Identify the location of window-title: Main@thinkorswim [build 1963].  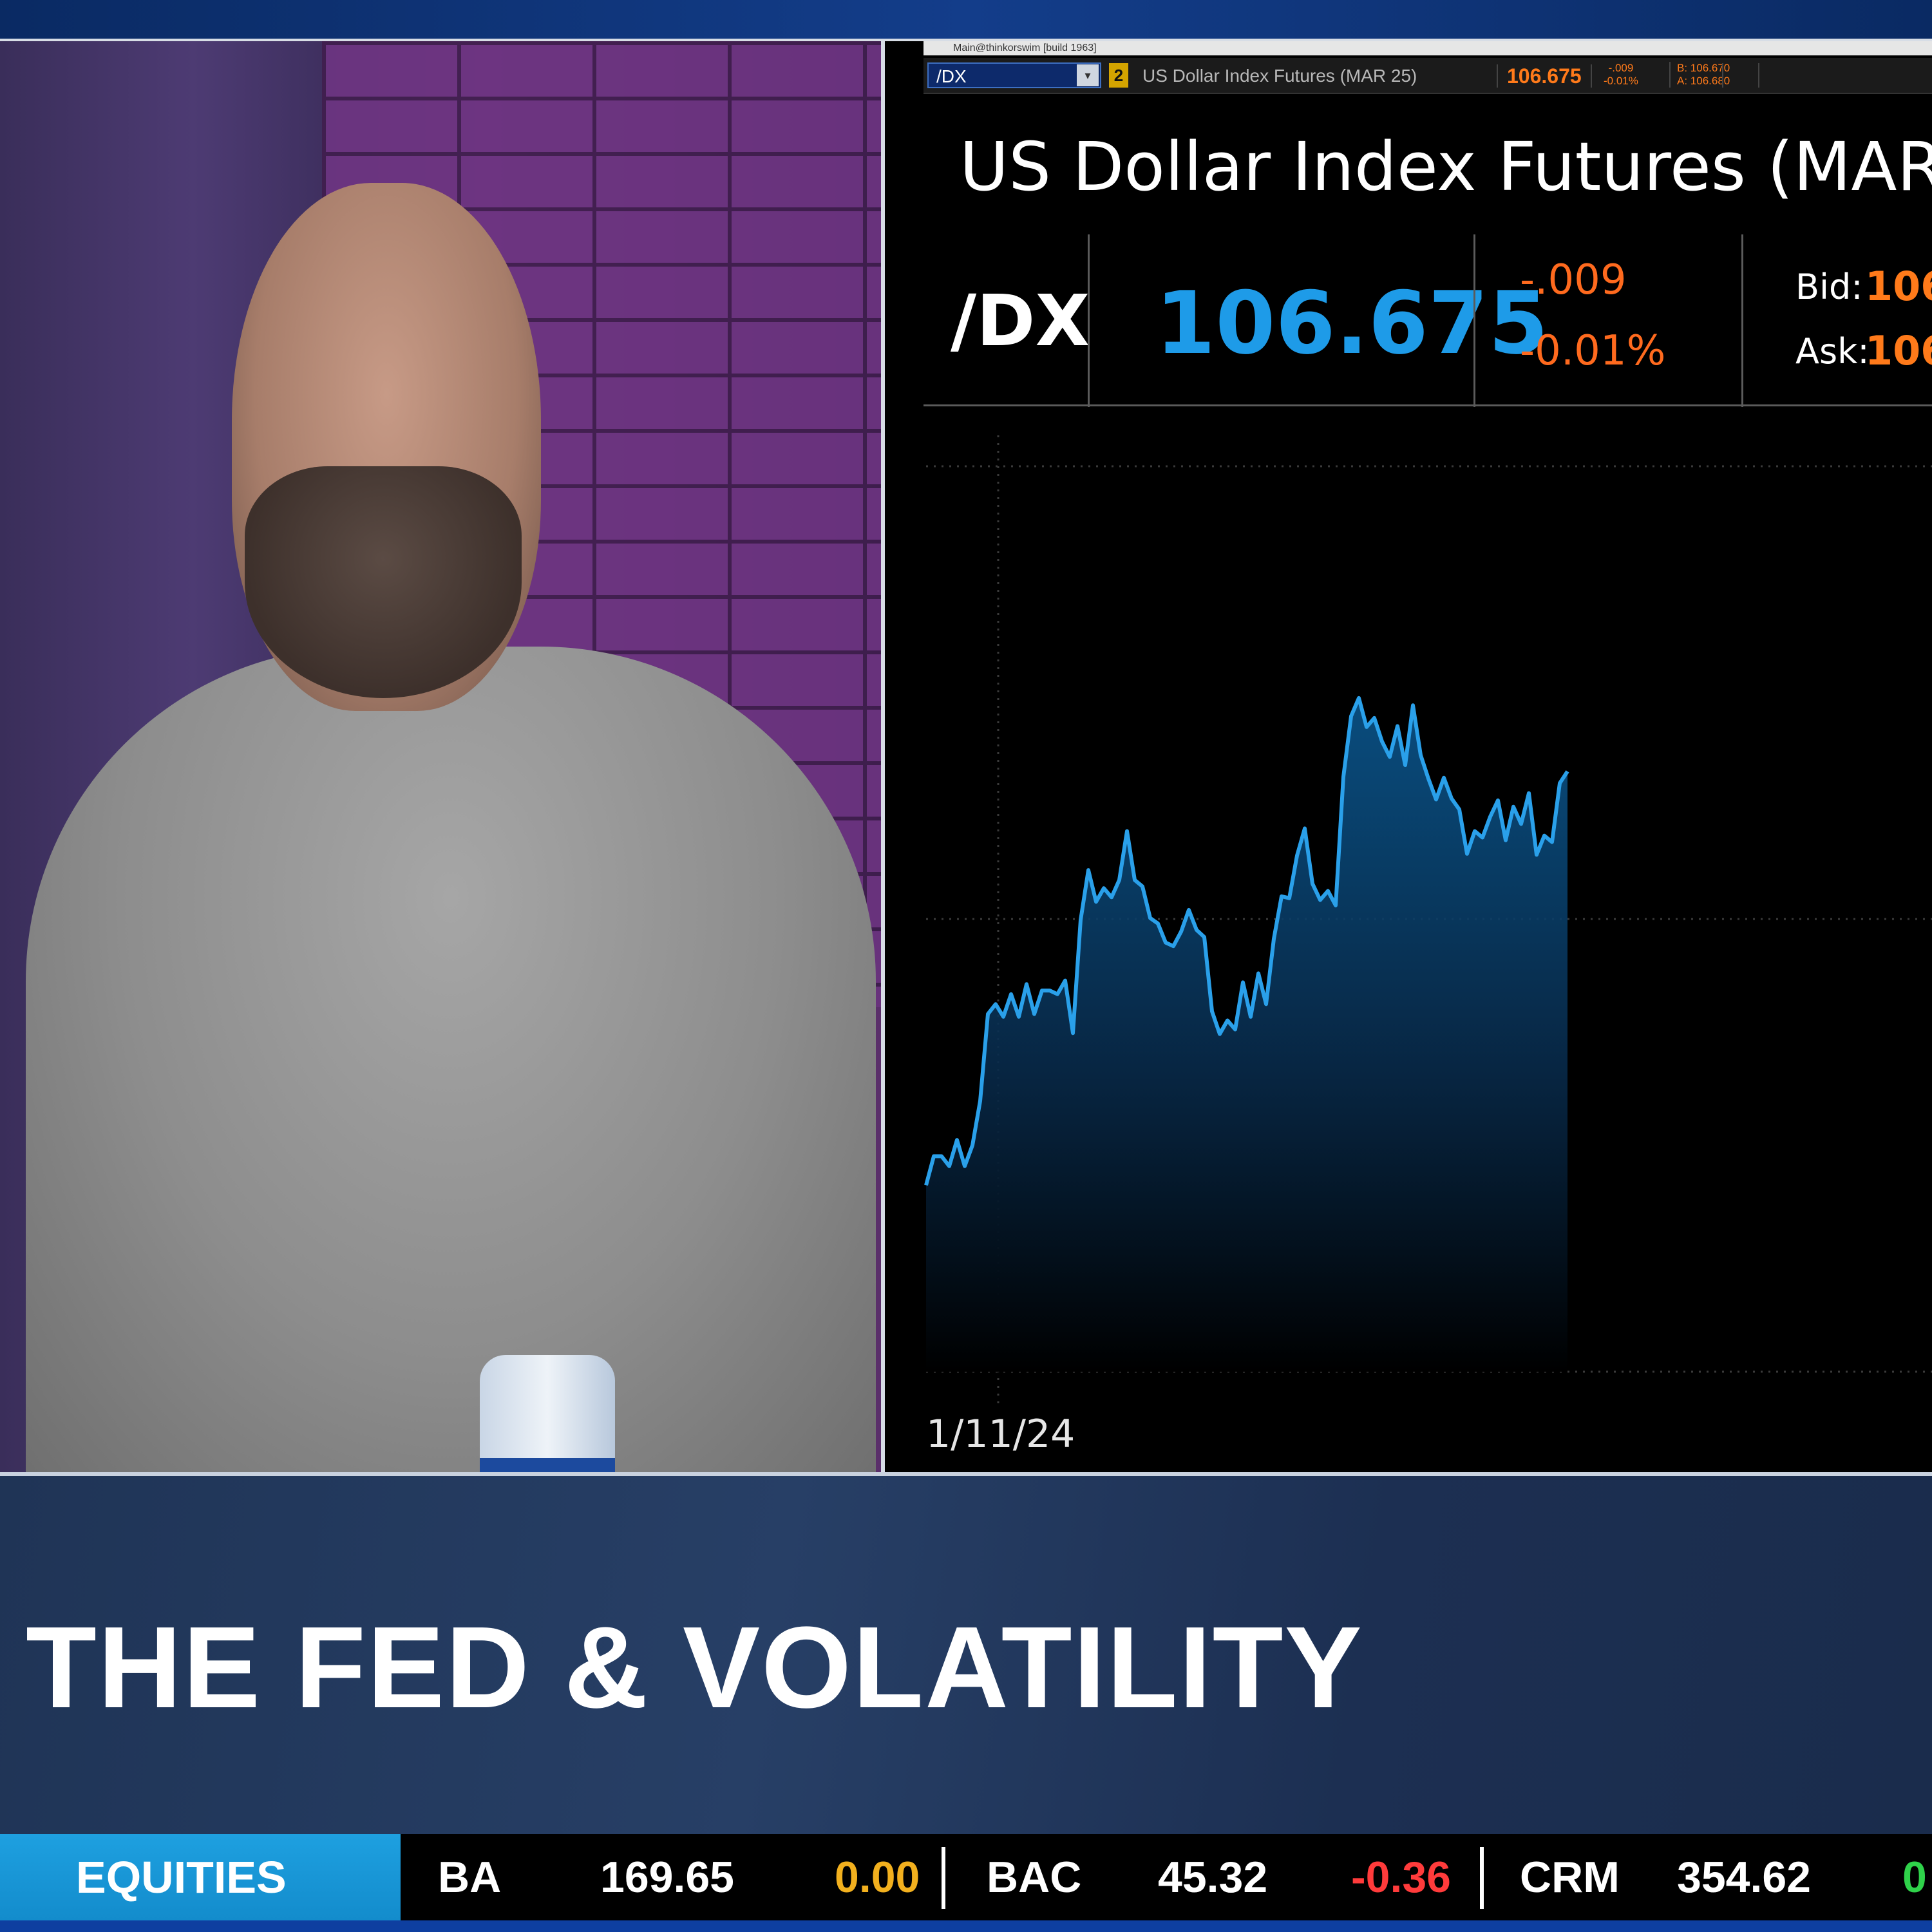
(1428, 48).